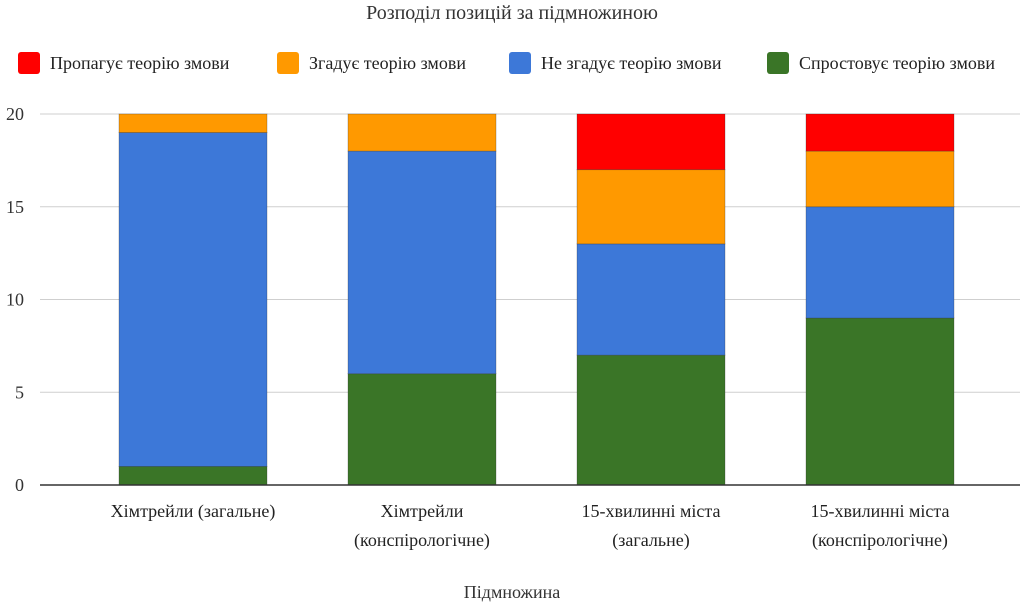  I want to click on legend-label: Згадує теорію змови, so click(387, 62).